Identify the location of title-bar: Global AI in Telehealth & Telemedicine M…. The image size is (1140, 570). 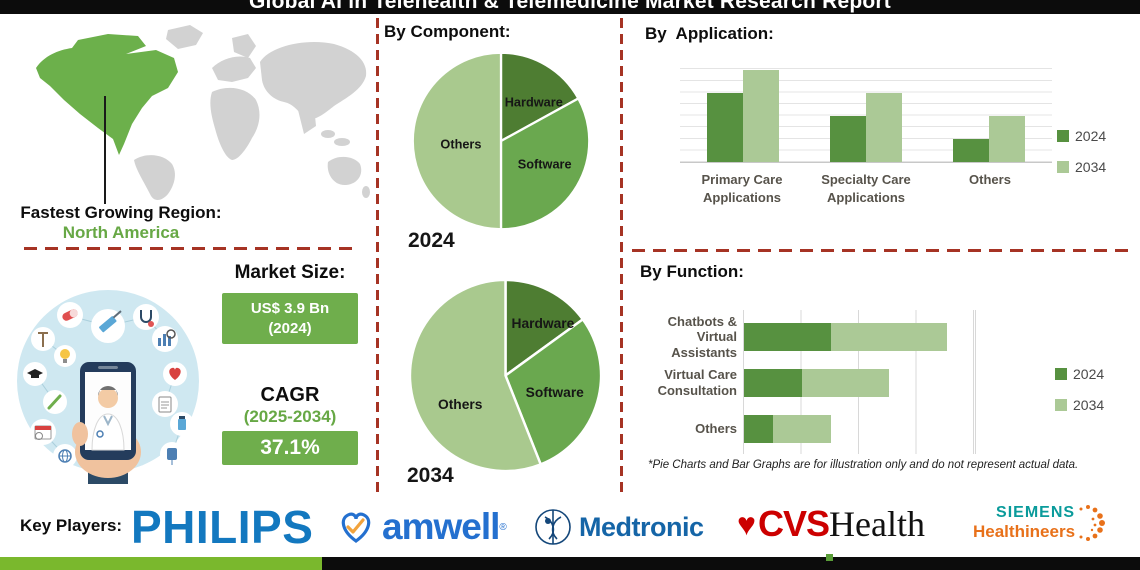
(570, 7).